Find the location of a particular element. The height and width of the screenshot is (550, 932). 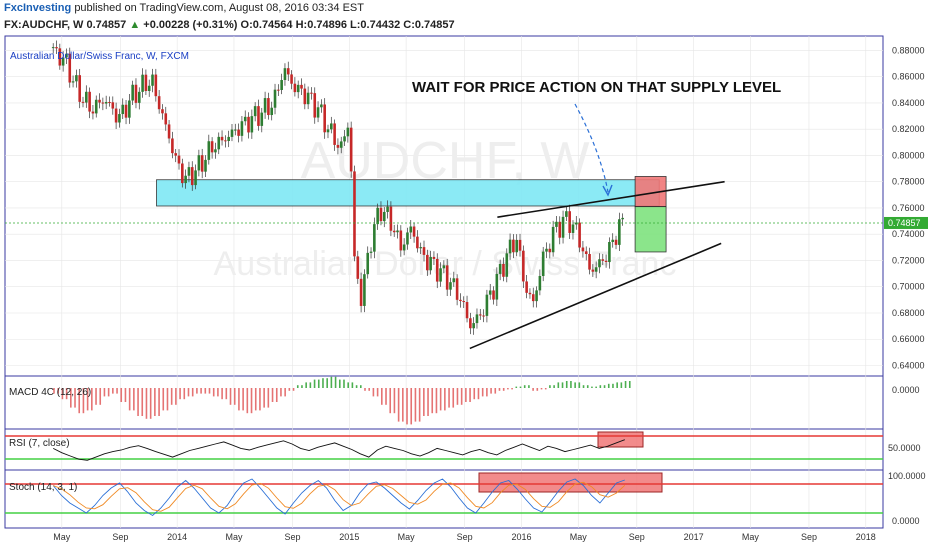

price-tick-label: 0.82000 is located at coordinates (908, 129).